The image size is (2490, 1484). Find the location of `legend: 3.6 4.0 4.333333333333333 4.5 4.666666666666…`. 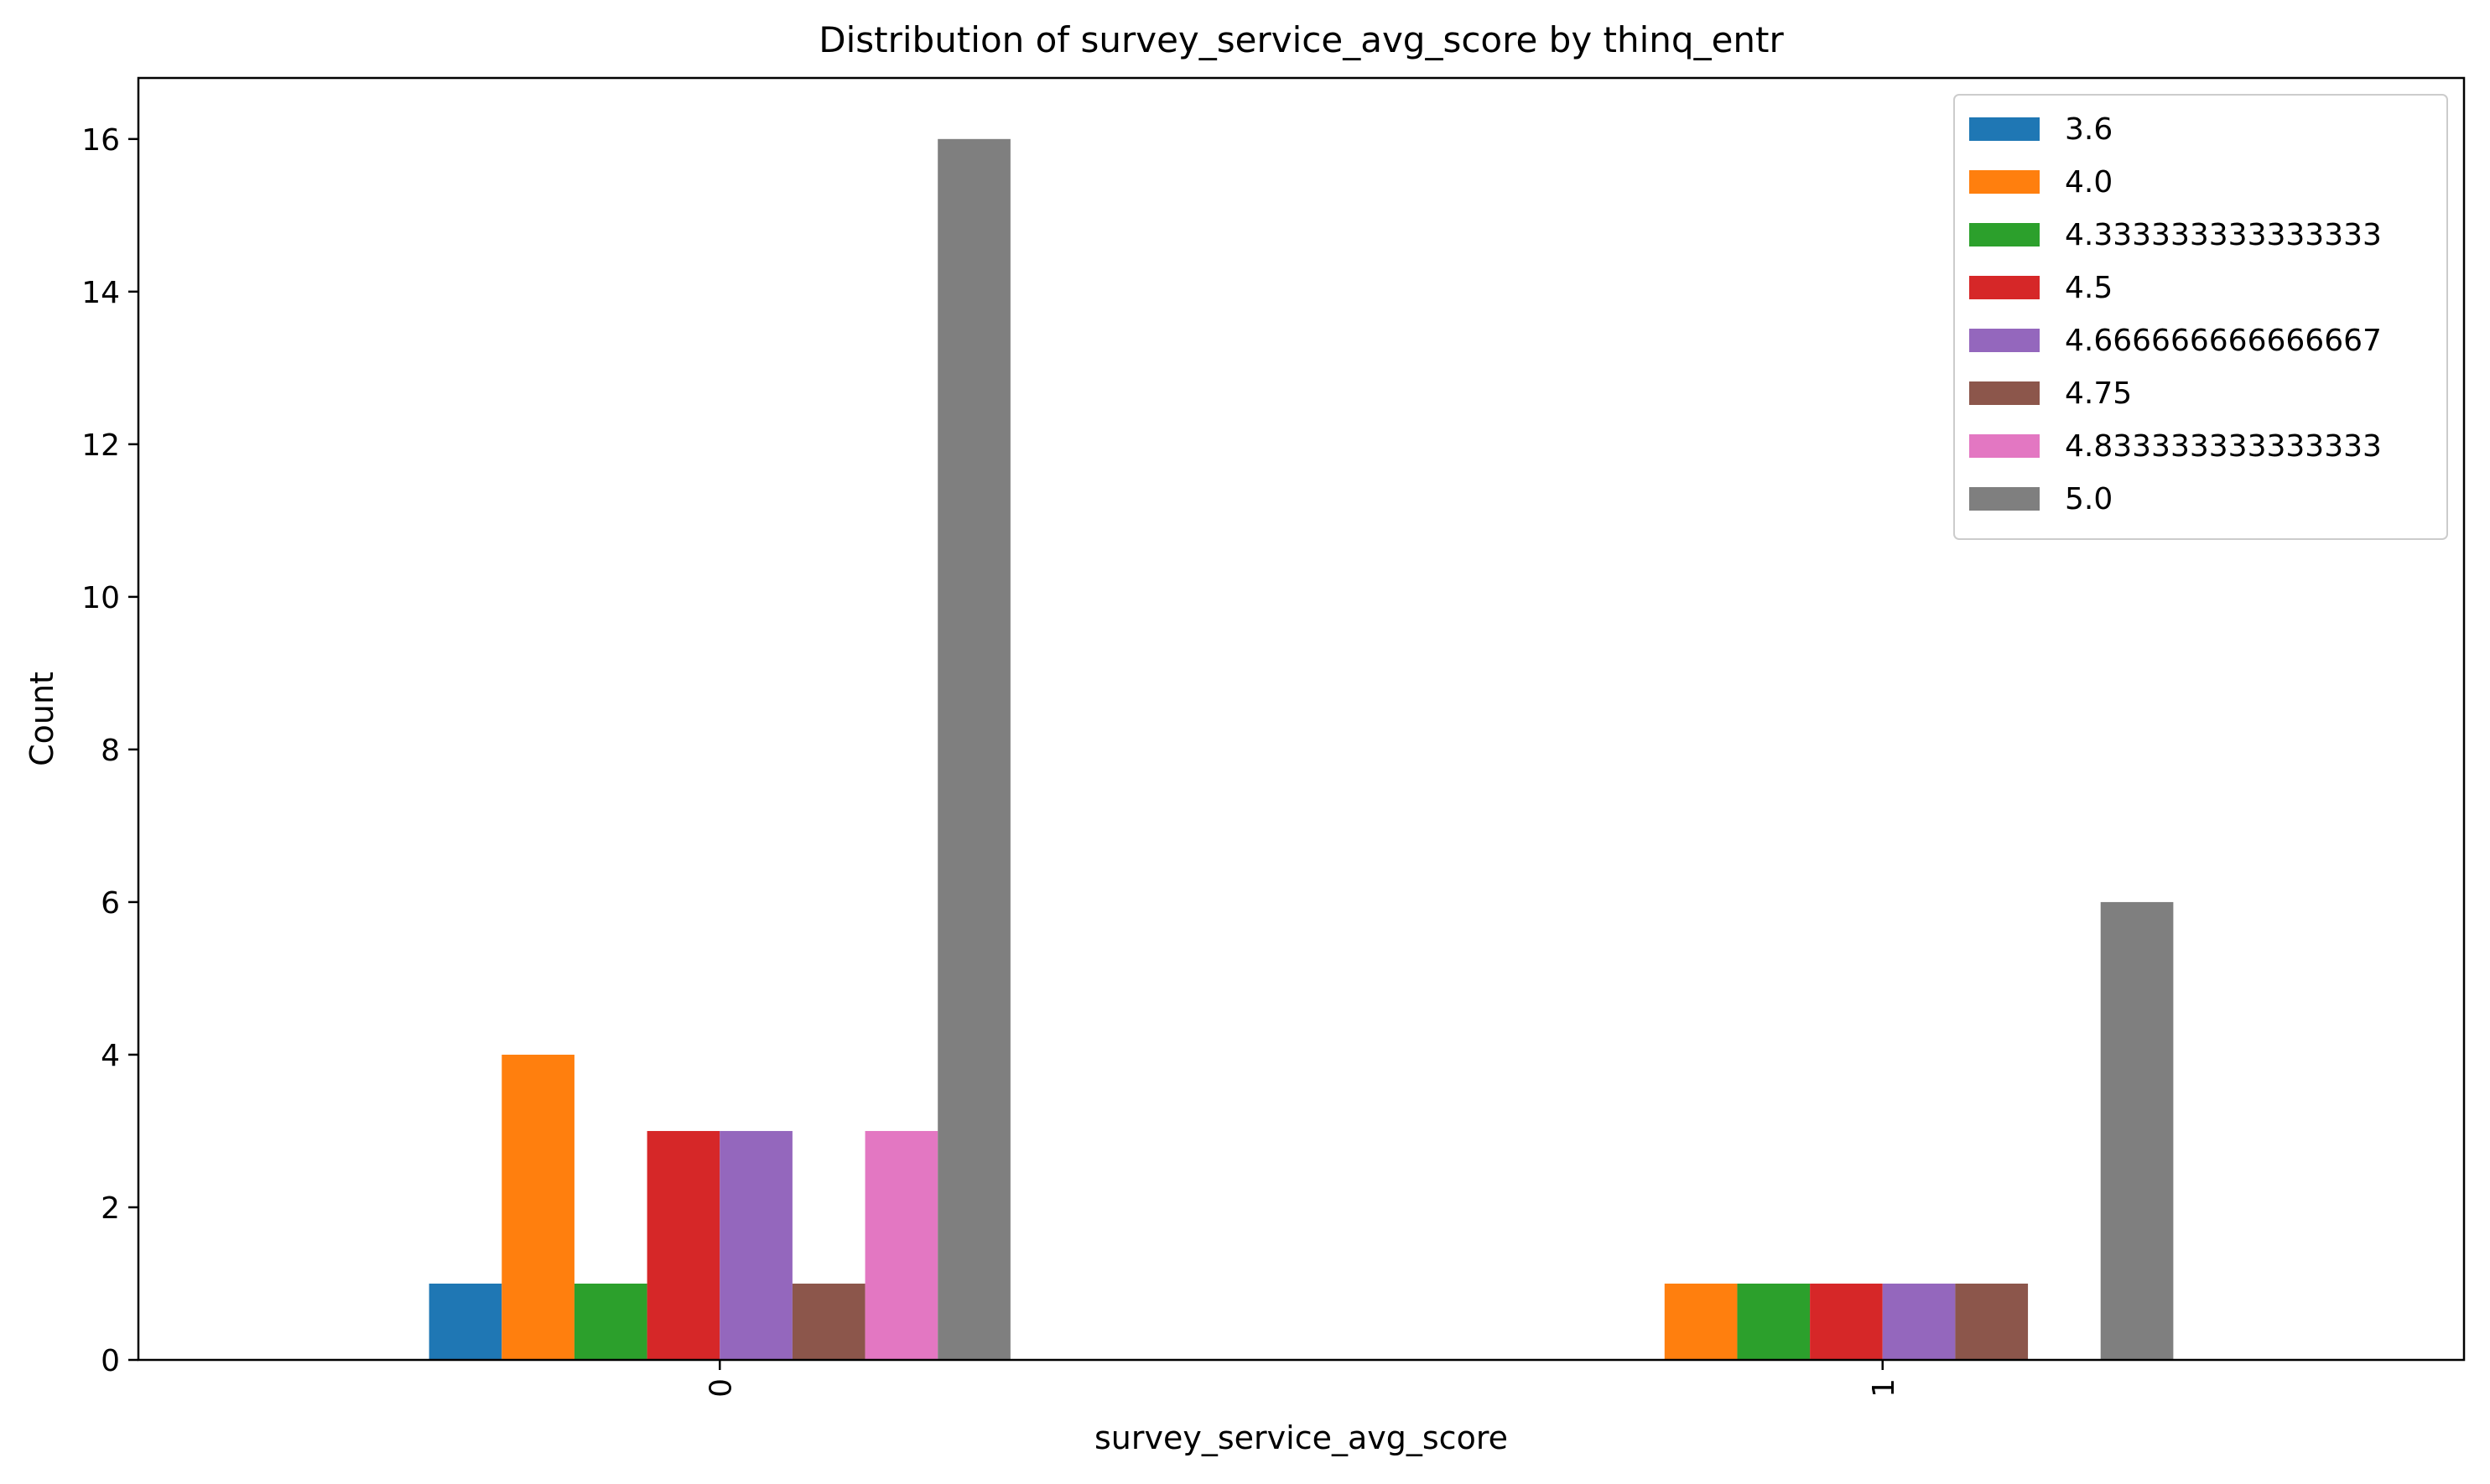

legend: 3.6 4.0 4.333333333333333 4.5 4.666666666666… is located at coordinates (2200, 317).